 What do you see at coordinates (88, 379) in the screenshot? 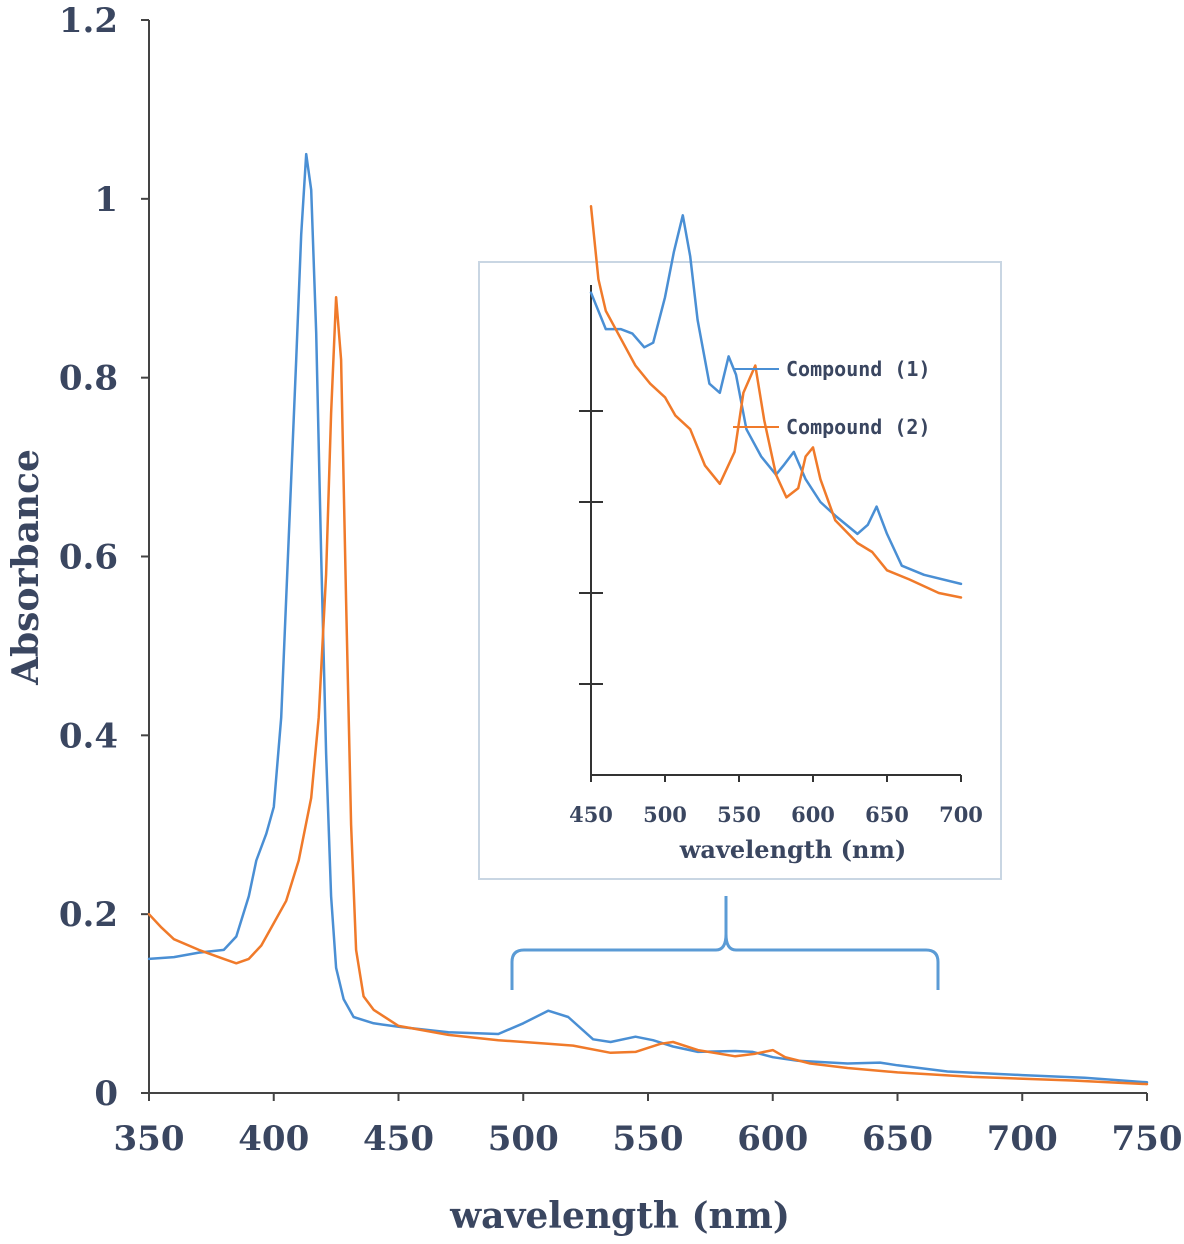
I see `main-y-tick-label: 0.8` at bounding box center [88, 379].